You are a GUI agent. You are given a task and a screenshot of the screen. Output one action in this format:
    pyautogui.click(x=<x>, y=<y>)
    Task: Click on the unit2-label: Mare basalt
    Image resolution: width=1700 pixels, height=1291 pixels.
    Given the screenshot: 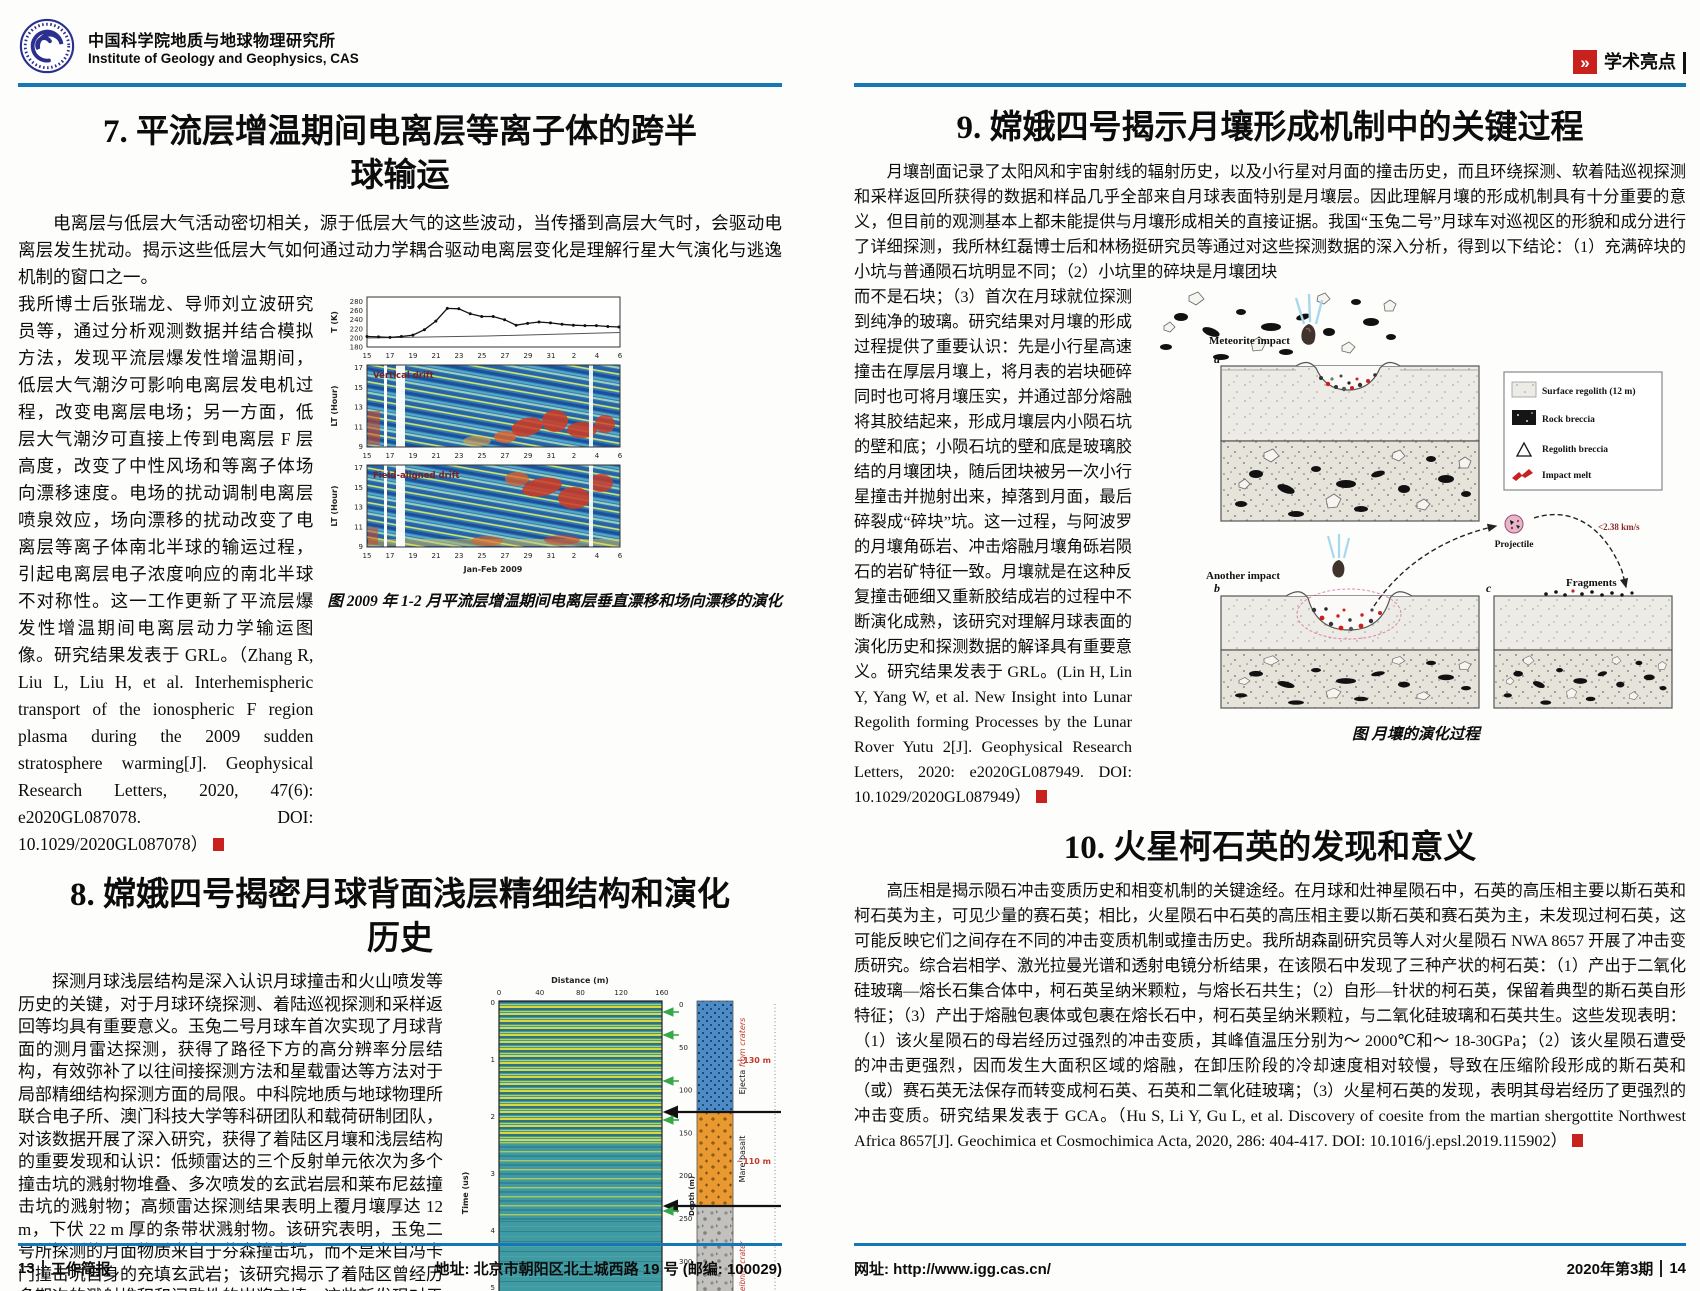 What is the action you would take?
    pyautogui.click(x=742, y=1159)
    